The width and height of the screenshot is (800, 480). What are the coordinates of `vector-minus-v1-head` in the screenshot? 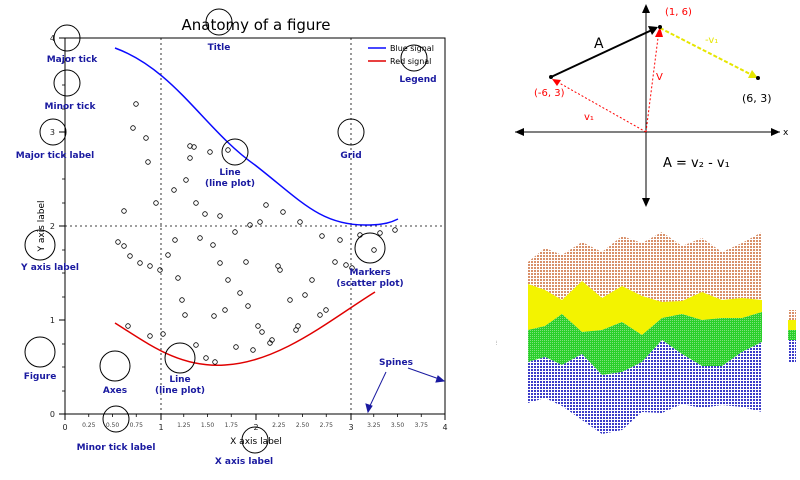 It's located at (753, 74).